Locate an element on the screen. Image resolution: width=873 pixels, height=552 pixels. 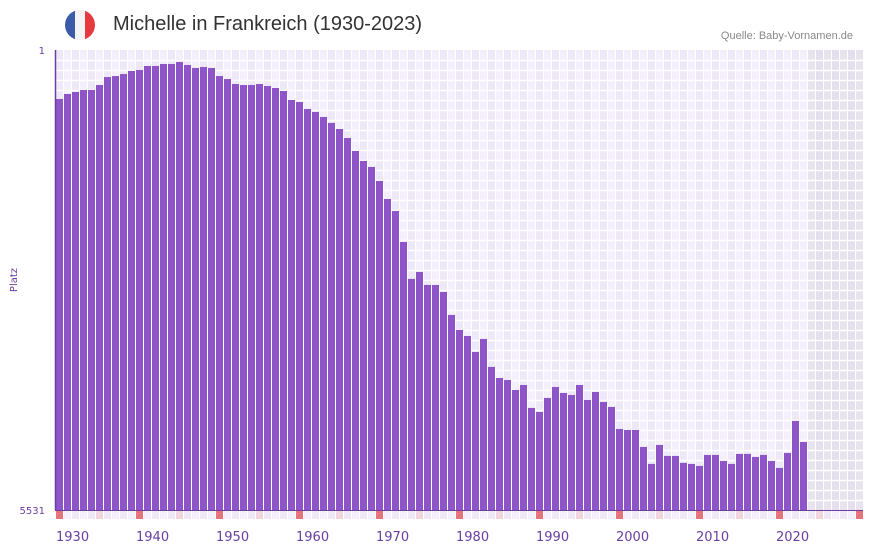
bar-1939 is located at coordinates (131, 290).